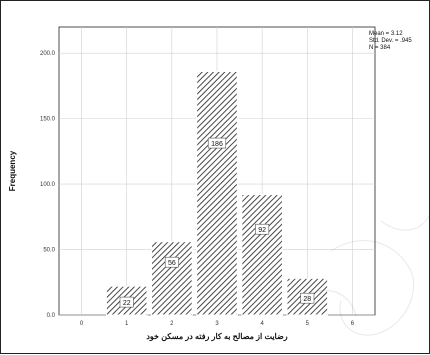 This screenshot has width=430, height=355. Describe the element at coordinates (353, 324) in the screenshot. I see `x-tick-label: 6` at that location.